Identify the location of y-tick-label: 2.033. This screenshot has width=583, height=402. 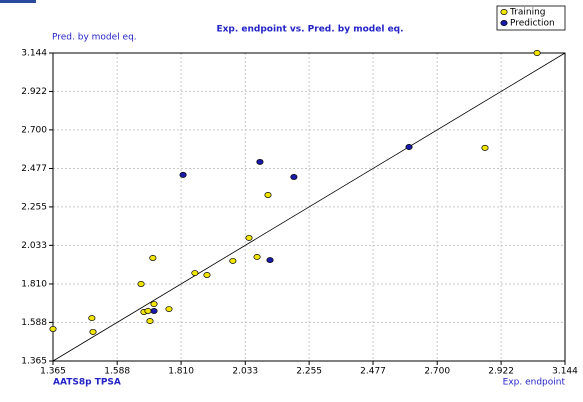
(34, 246).